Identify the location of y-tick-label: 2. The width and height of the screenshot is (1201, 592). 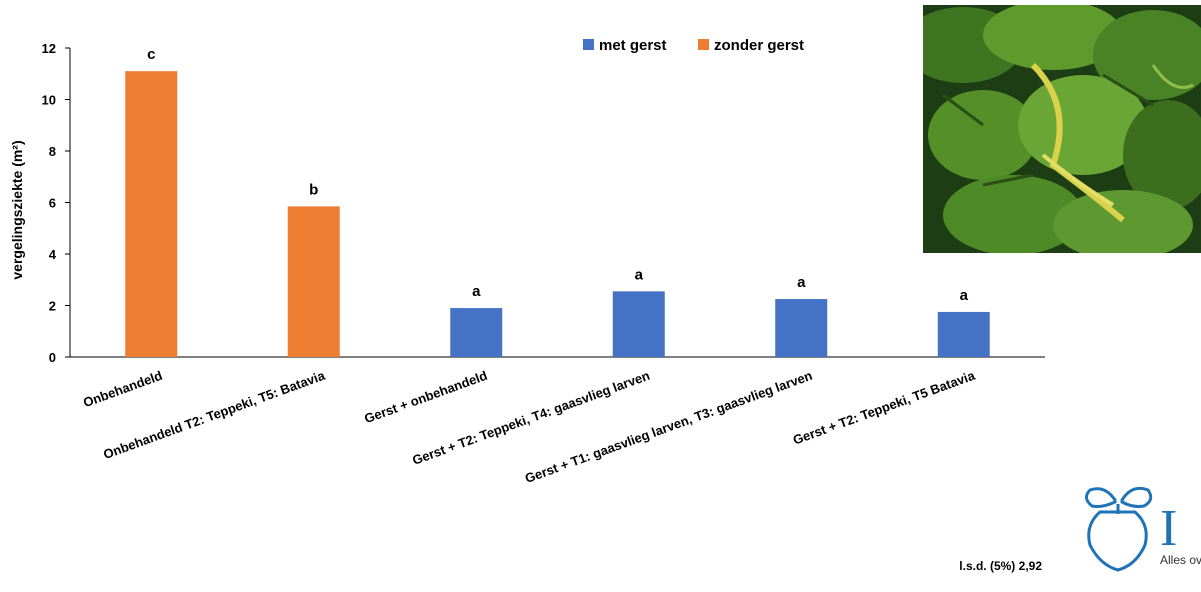
(52, 306).